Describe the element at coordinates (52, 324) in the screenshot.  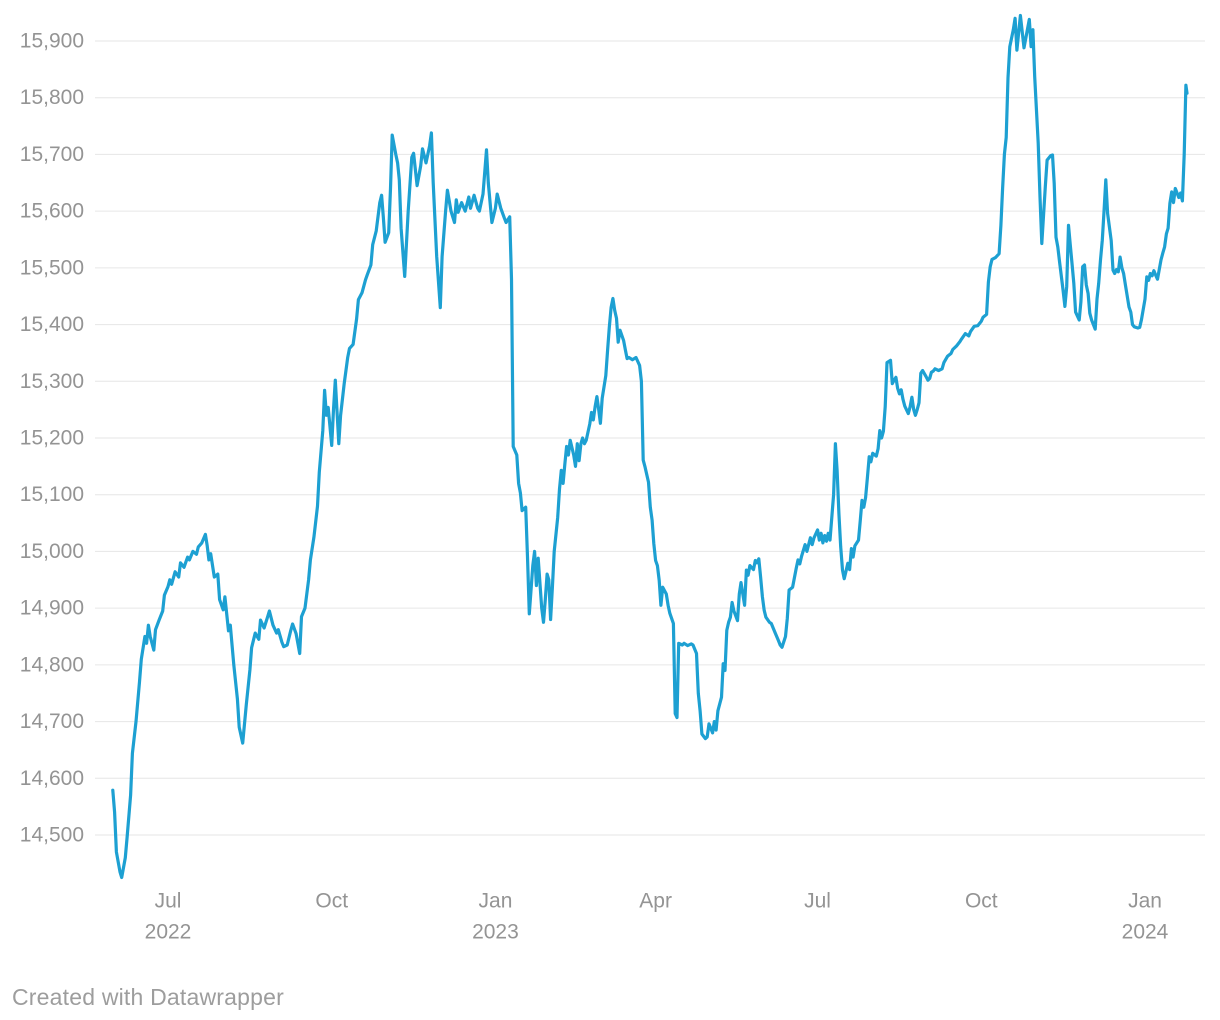
I see `y-tick-label: 15,400` at that location.